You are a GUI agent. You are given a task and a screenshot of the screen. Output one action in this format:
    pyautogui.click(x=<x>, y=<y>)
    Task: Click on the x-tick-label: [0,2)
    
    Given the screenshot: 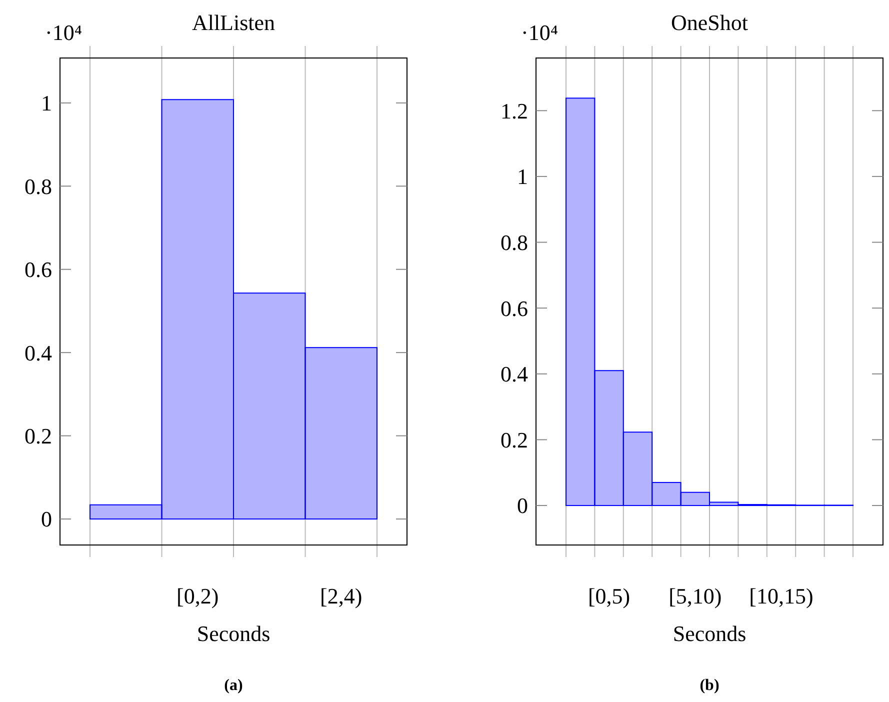 What is the action you would take?
    pyautogui.click(x=197, y=596)
    